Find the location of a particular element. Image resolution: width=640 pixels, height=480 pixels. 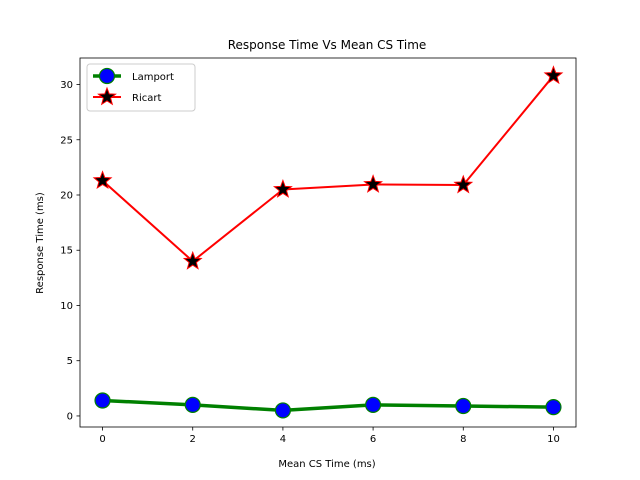

series-line is located at coordinates (328, 405).